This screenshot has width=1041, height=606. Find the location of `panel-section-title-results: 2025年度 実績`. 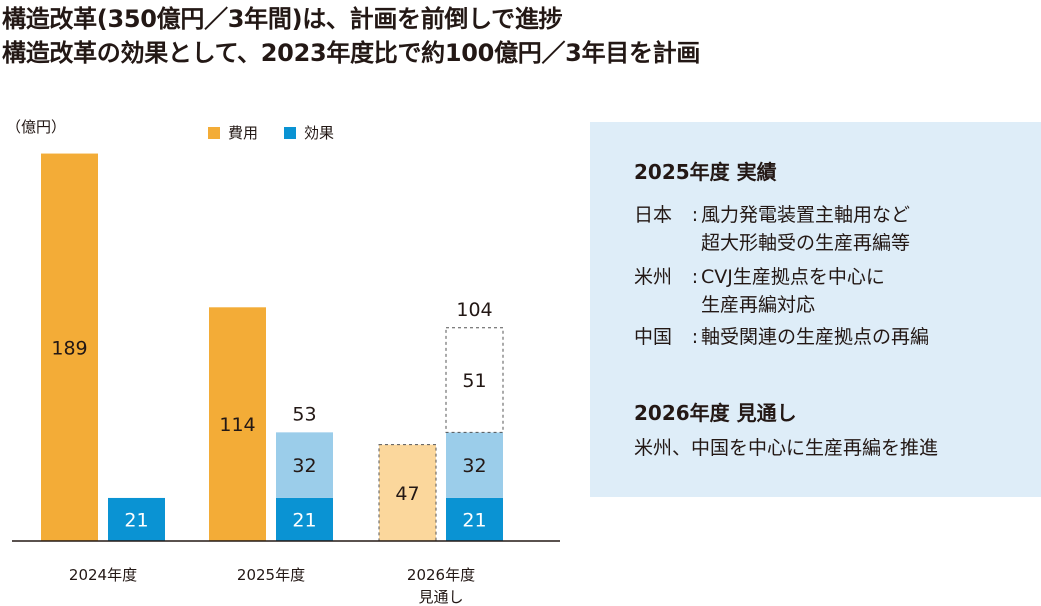

panel-section-title-results: 2025年度 実績 is located at coordinates (705, 172).